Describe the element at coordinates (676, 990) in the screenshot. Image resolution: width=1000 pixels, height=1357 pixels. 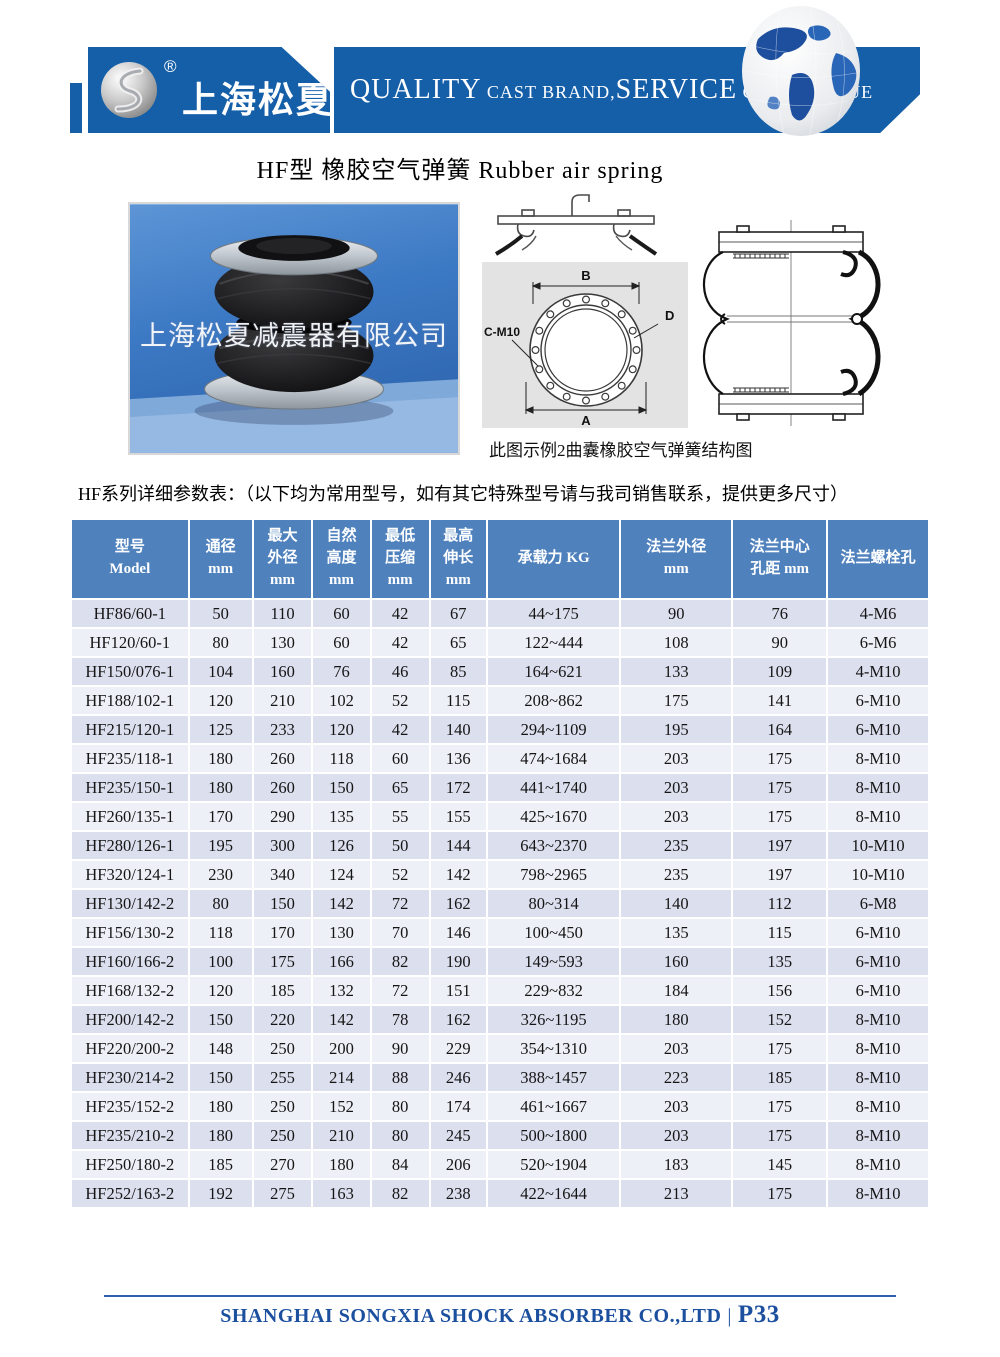
I see `table-cell: 184` at that location.